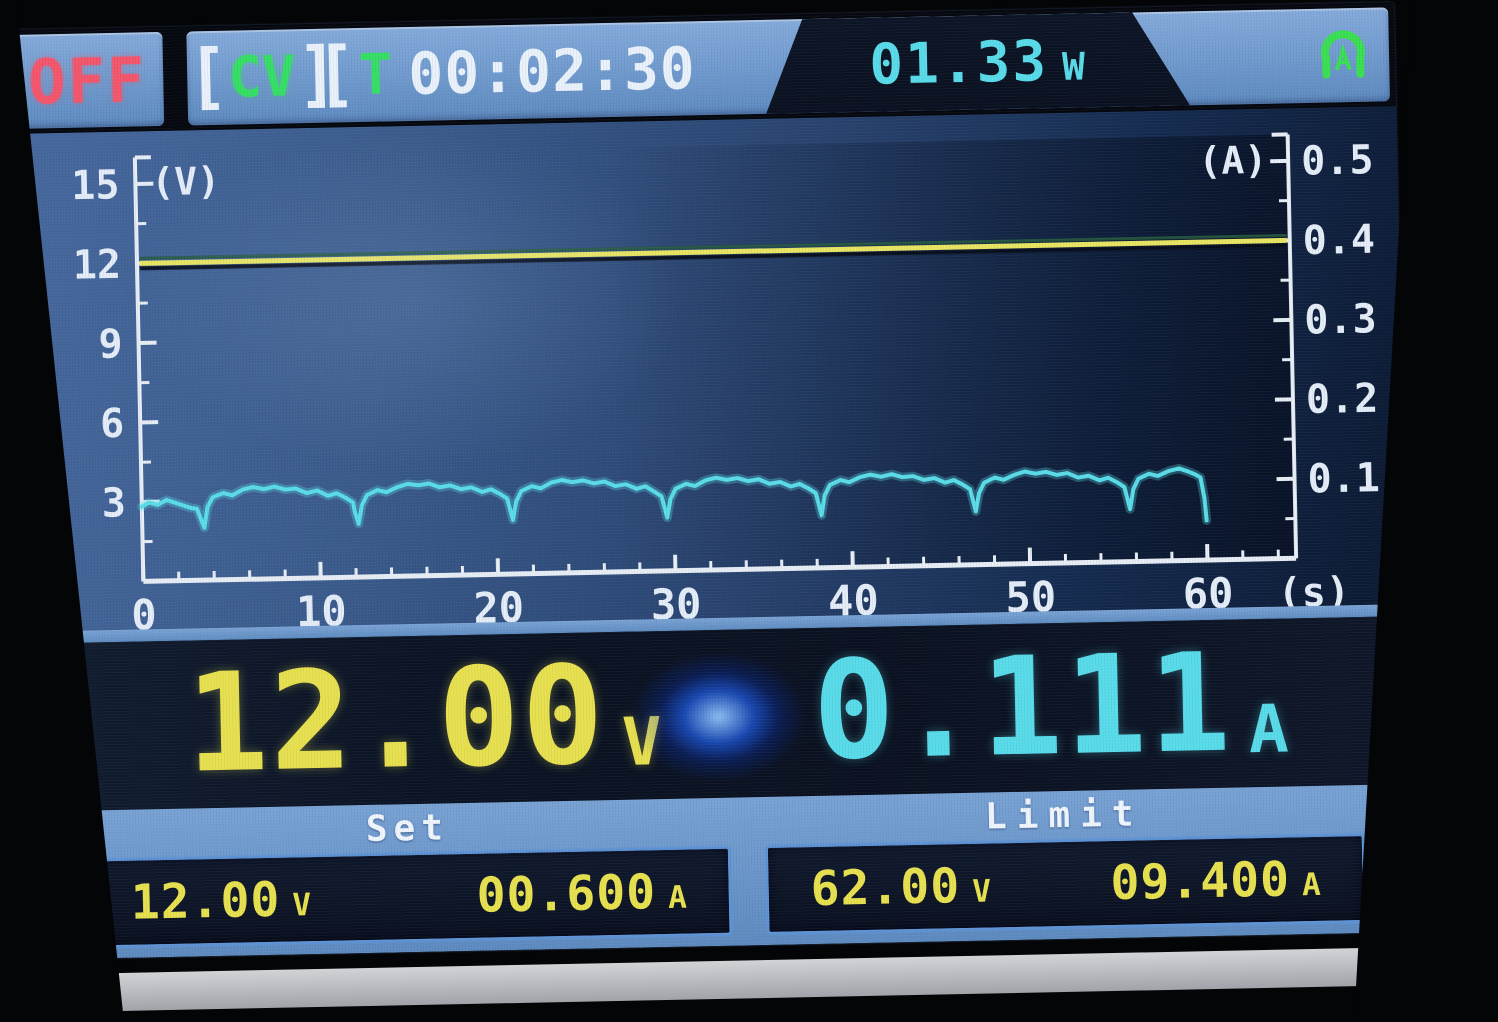 This screenshot has height=1022, width=1498. I want to click on power-value: 01.33, so click(958, 63).